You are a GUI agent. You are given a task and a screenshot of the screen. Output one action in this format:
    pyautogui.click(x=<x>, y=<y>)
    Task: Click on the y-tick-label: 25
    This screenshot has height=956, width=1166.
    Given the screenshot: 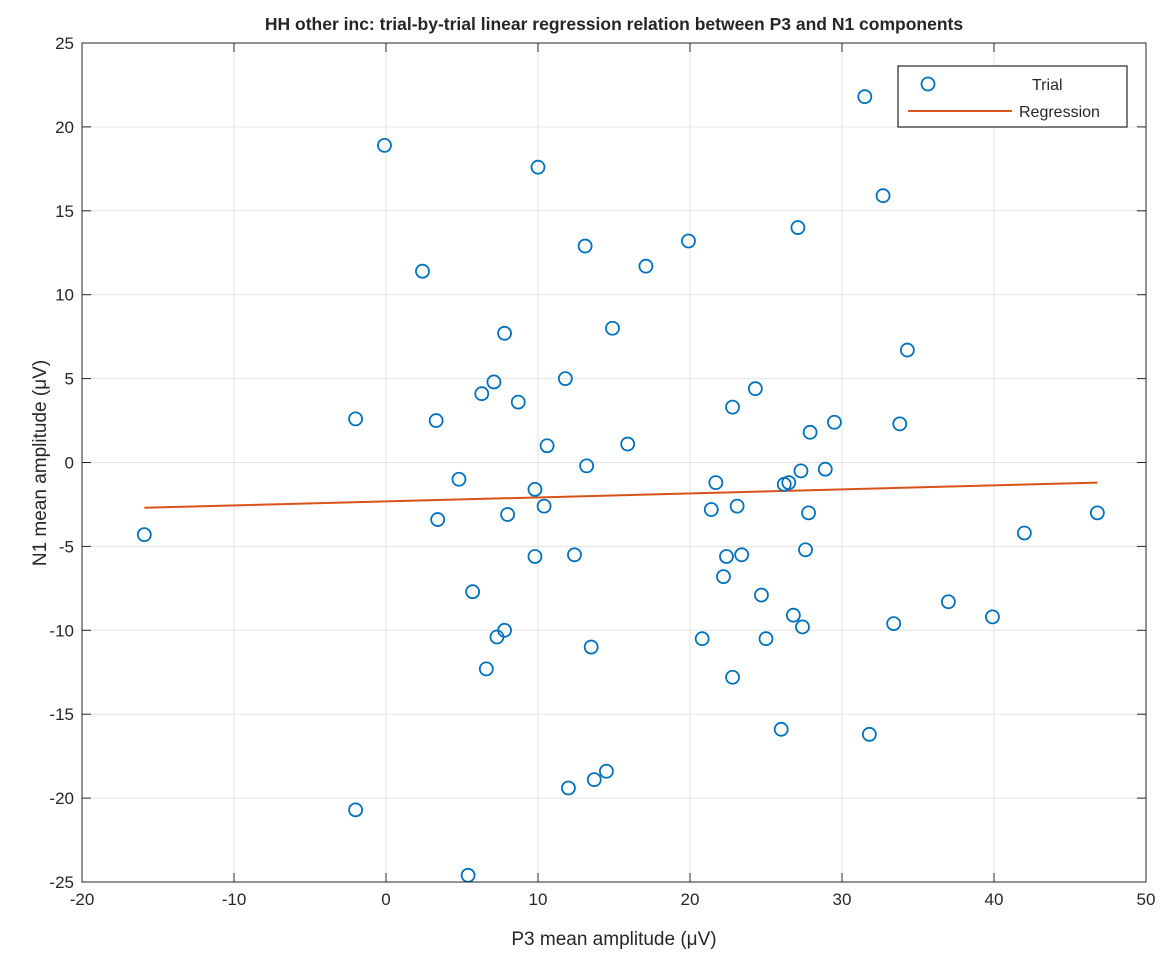 What is the action you would take?
    pyautogui.click(x=64, y=43)
    